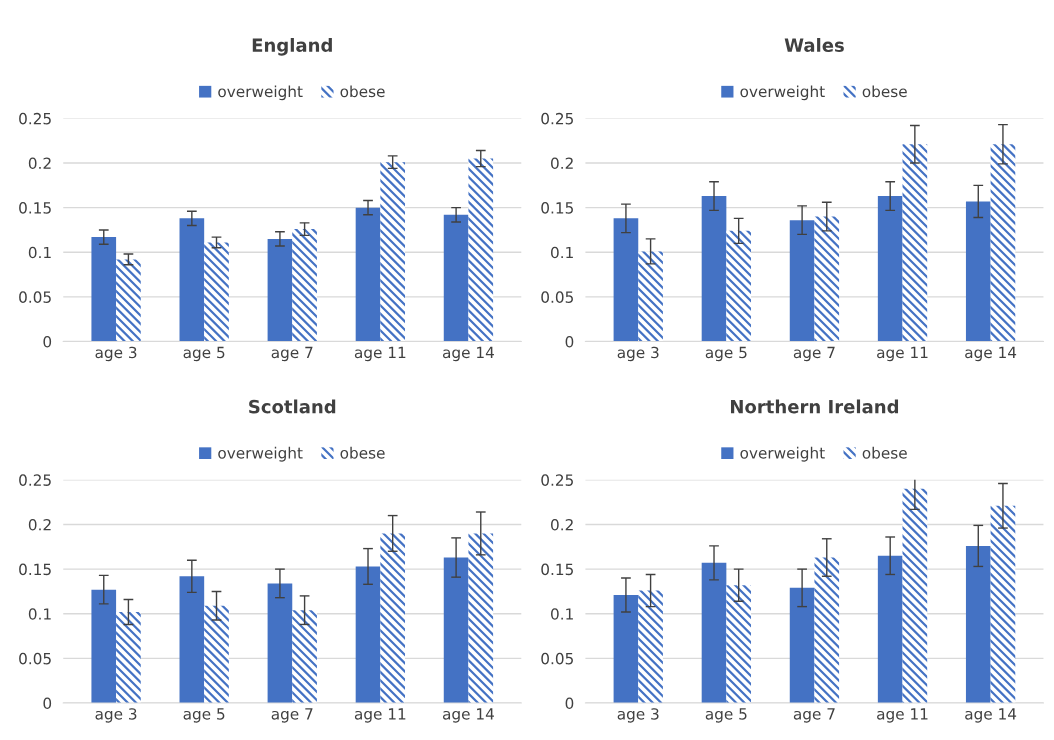 The height and width of the screenshot is (740, 1054). What do you see at coordinates (292, 406) in the screenshot?
I see `chart-title: Scotland` at bounding box center [292, 406].